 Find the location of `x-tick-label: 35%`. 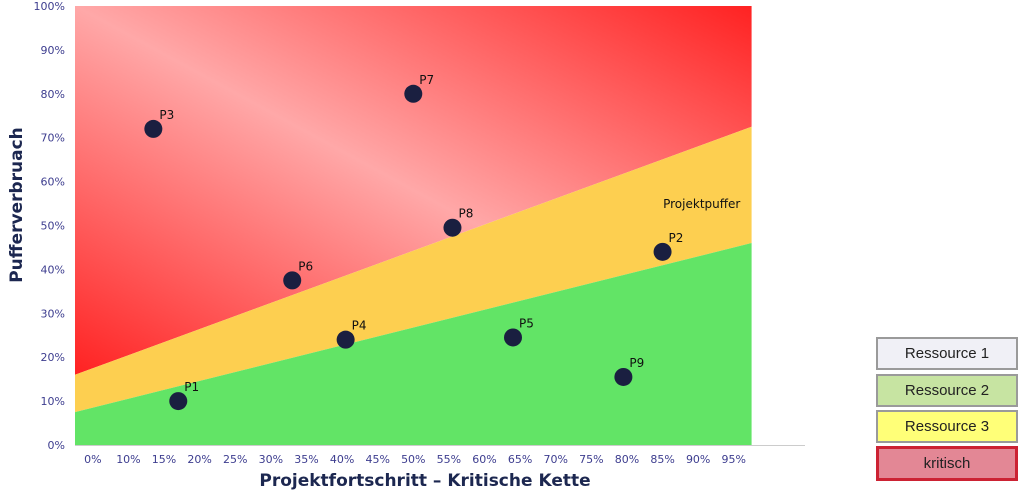

x-tick-label: 35% is located at coordinates (306, 459).